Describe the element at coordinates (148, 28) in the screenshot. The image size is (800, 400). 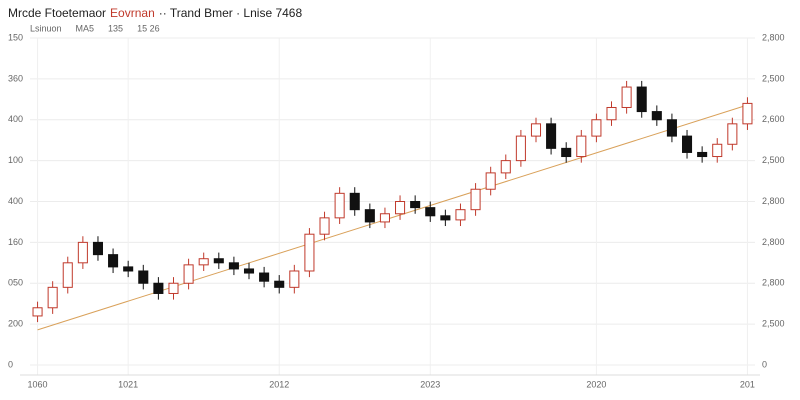
I see `legend-label: 15 26` at that location.